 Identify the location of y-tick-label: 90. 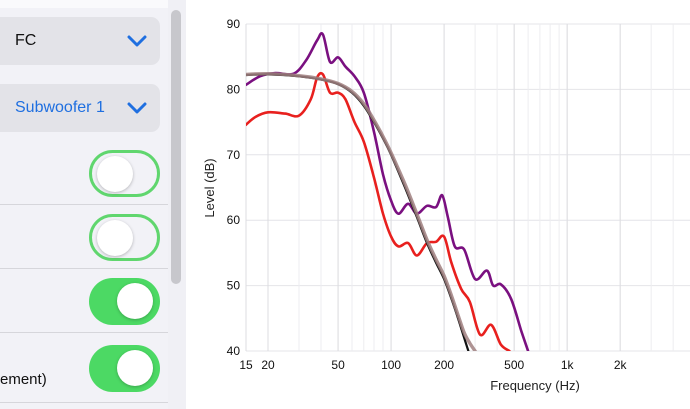
(234, 24).